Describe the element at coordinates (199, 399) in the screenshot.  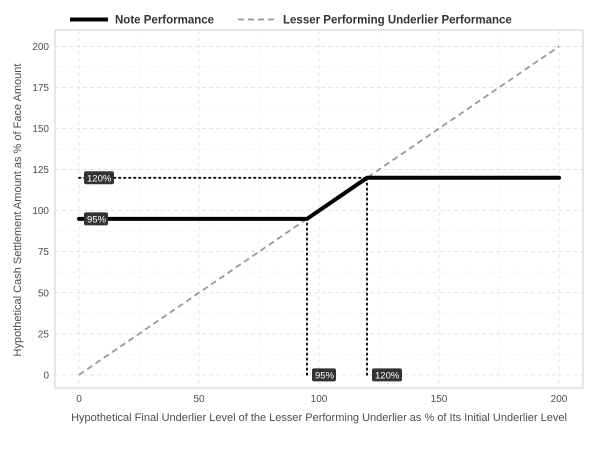
I see `x-tick-label: 50` at that location.